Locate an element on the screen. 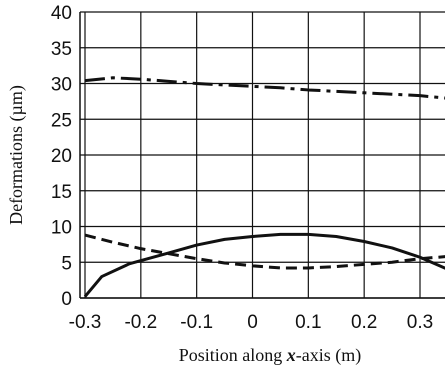  y-tick-label: 25 is located at coordinates (61, 120).